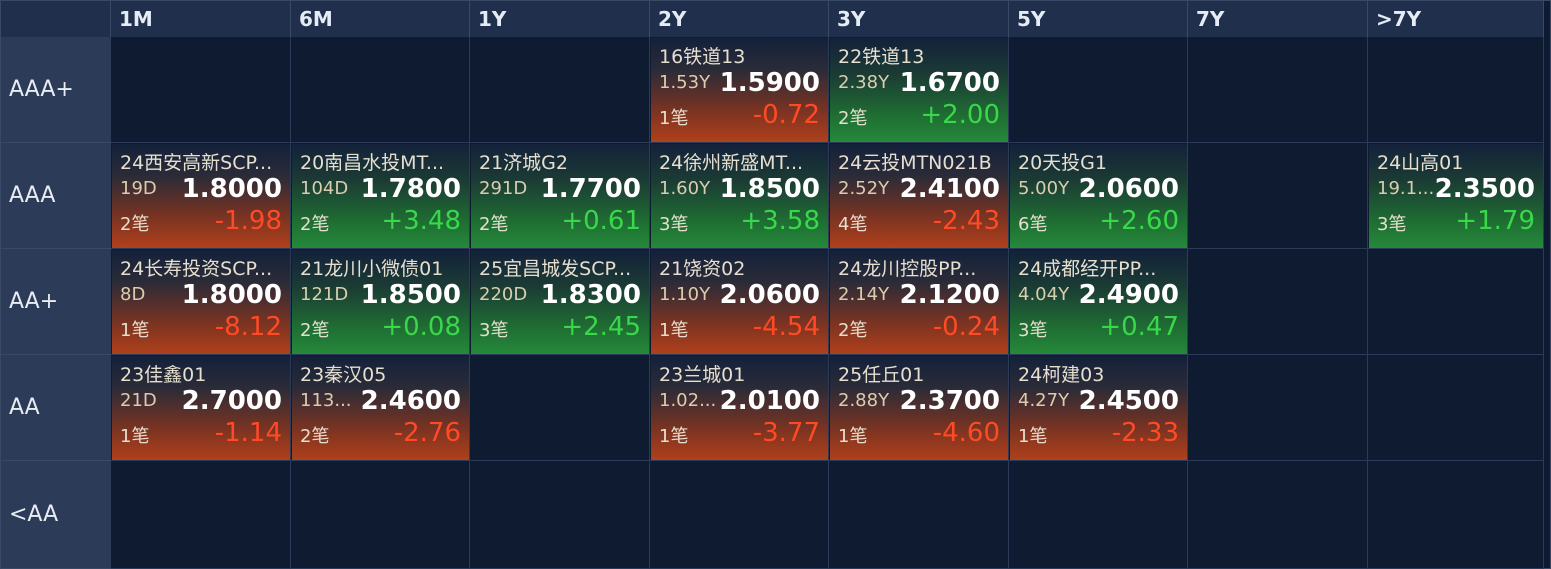 The width and height of the screenshot is (1551, 569). Describe the element at coordinates (133, 294) in the screenshot. I see `bond-term: 8D` at that location.